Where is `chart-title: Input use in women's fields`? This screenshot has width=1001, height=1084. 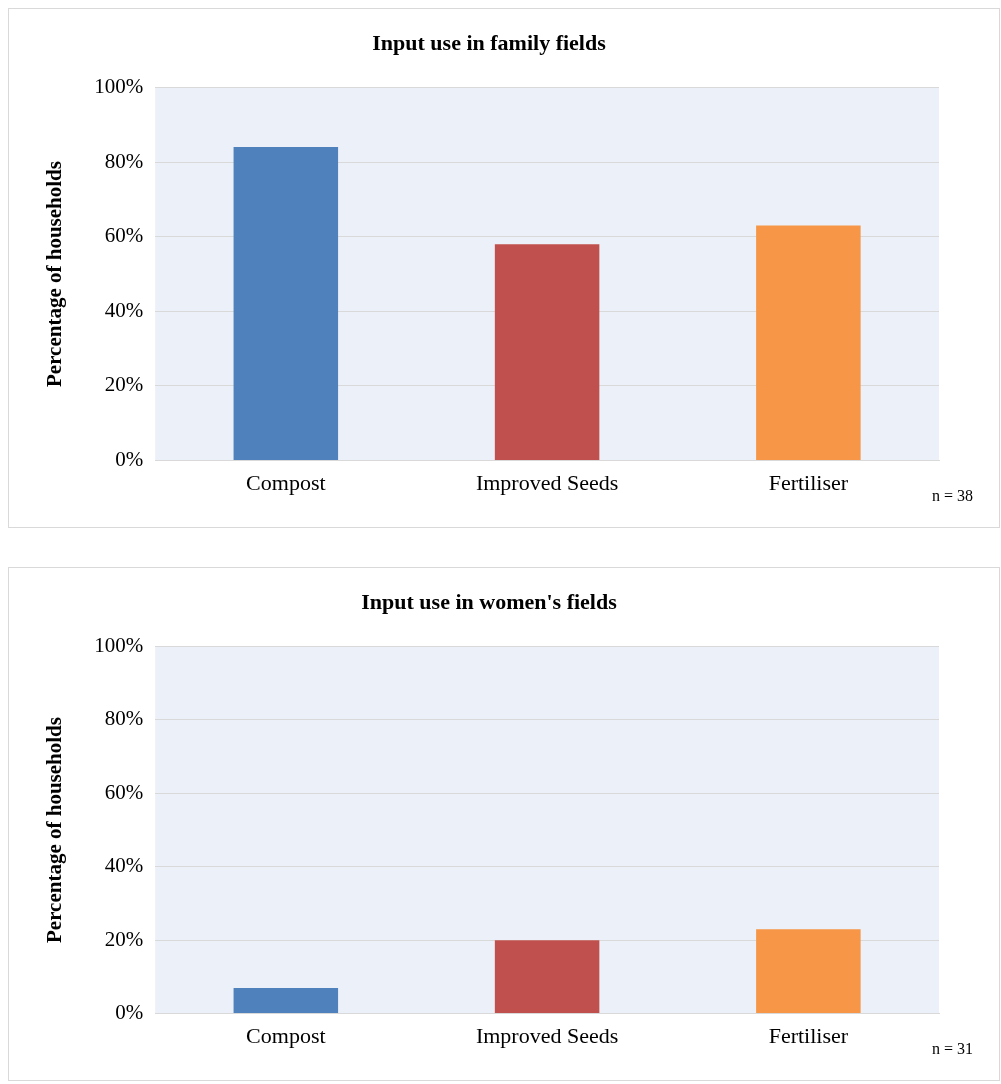 chart-title: Input use in women's fields is located at coordinates (489, 601).